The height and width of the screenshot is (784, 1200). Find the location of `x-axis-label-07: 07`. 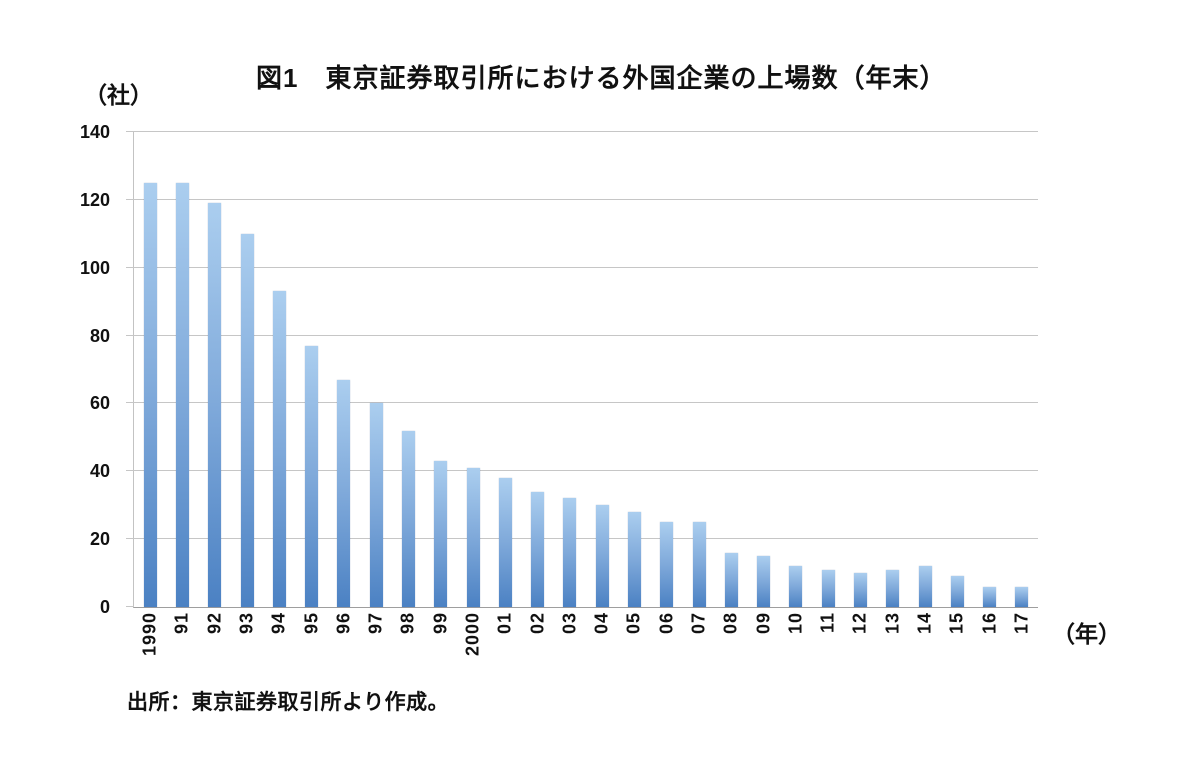

x-axis-label-07: 07 is located at coordinates (699, 623).